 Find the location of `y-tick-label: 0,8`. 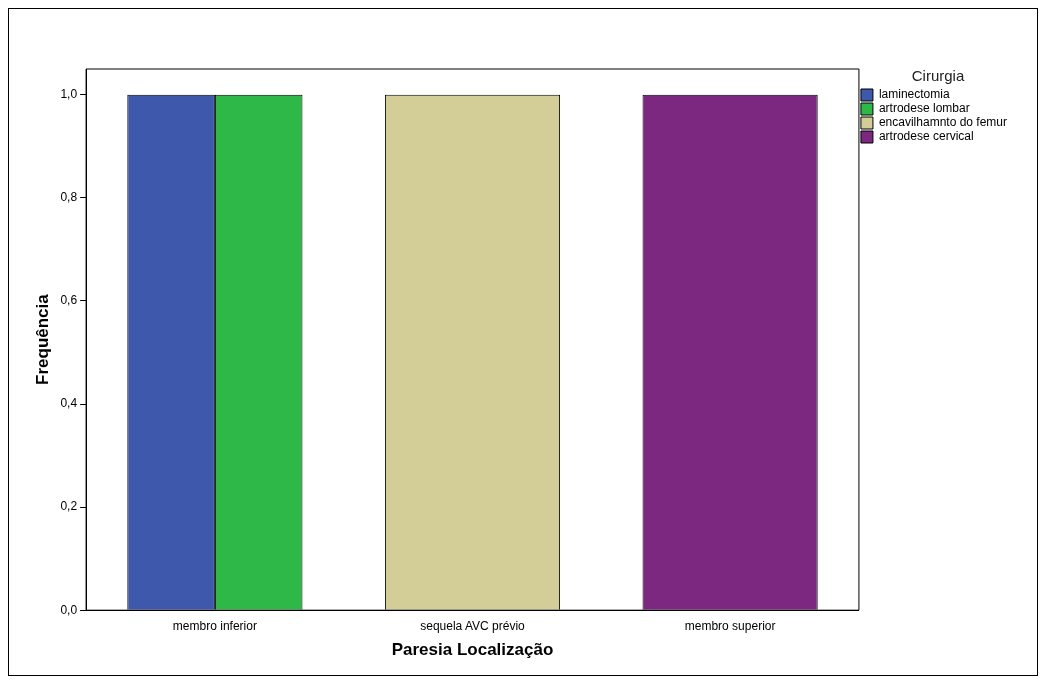

y-tick-label: 0,8 is located at coordinates (69, 197).